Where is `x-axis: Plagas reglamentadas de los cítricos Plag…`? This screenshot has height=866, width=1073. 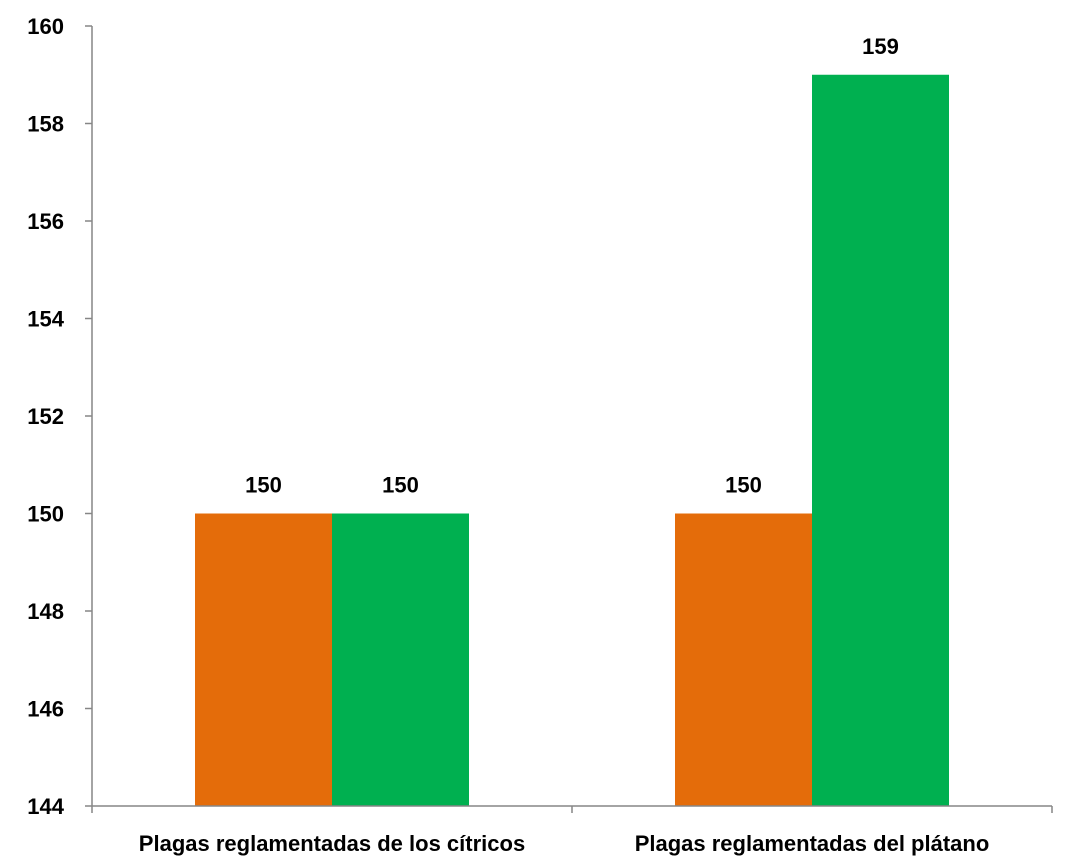
x-axis: Plagas reglamentadas de los cítricos Plag… is located at coordinates (572, 831).